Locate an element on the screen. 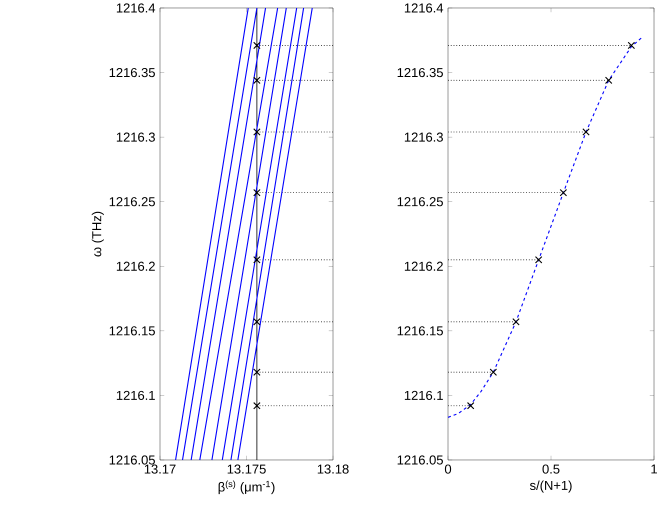 The width and height of the screenshot is (663, 520). x-tick-label: 13.175 is located at coordinates (247, 469).